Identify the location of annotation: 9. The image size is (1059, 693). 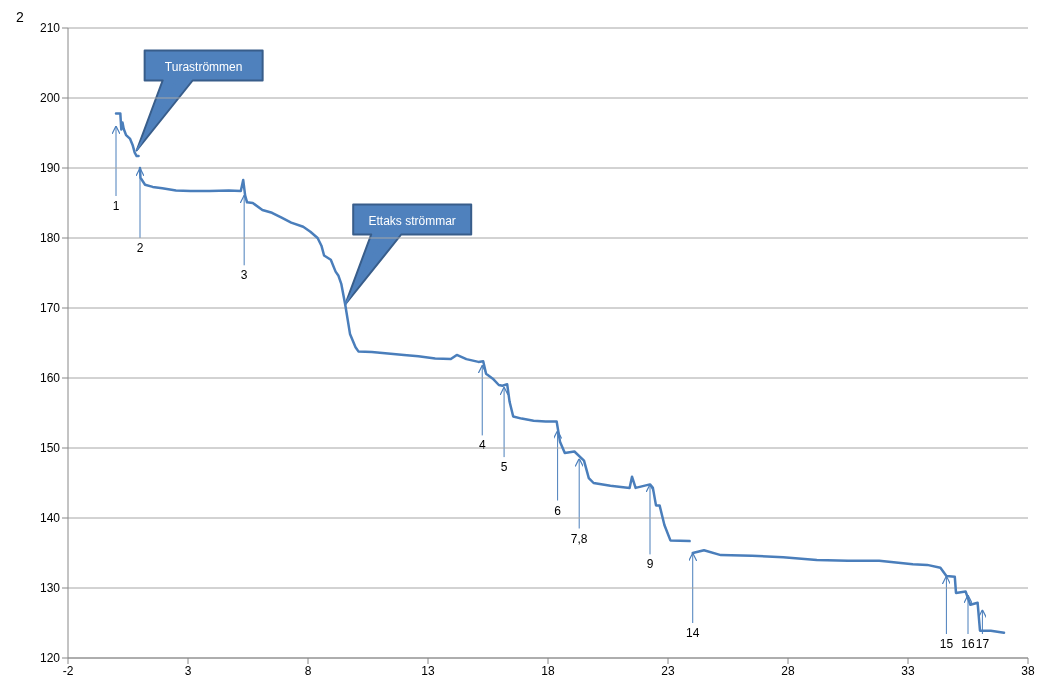
(650, 564).